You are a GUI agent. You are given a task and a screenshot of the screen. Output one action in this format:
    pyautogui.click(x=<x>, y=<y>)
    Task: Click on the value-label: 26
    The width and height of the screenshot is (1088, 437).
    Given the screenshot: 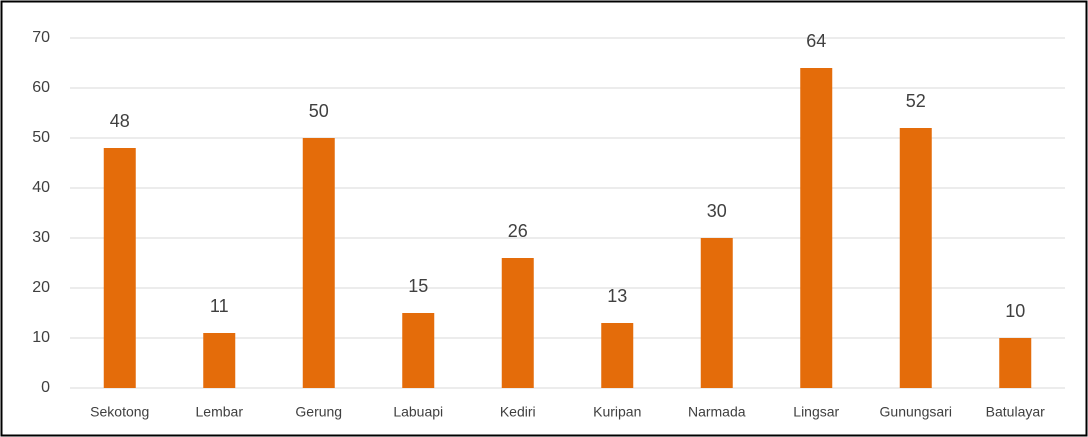 What is the action you would take?
    pyautogui.click(x=518, y=231)
    